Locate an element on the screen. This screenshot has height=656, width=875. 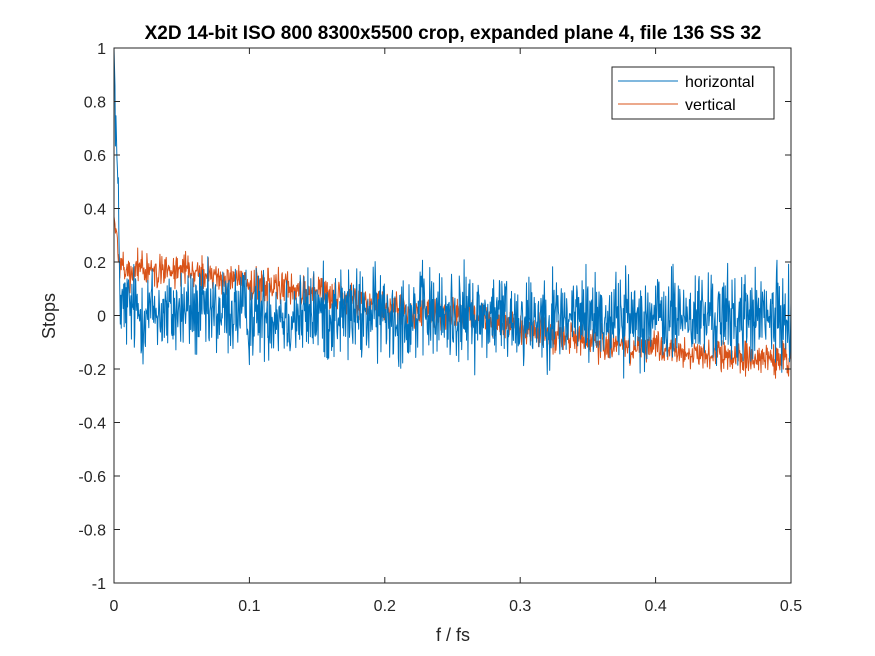
y-axis-label: Stops is located at coordinates (49, 316).